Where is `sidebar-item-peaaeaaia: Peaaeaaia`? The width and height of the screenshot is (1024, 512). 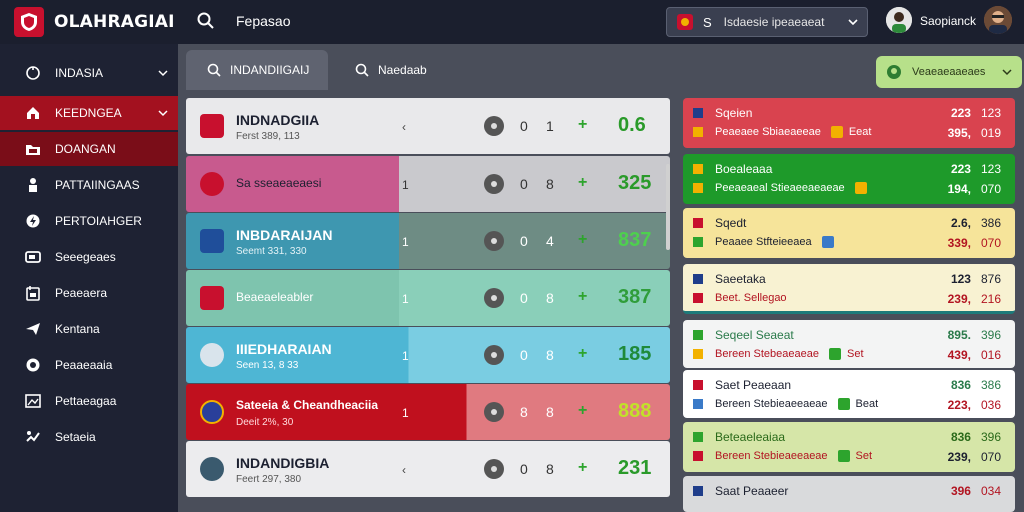
sidebar-item-peaaeaaia: Peaaeaaia is located at coordinates (89, 365).